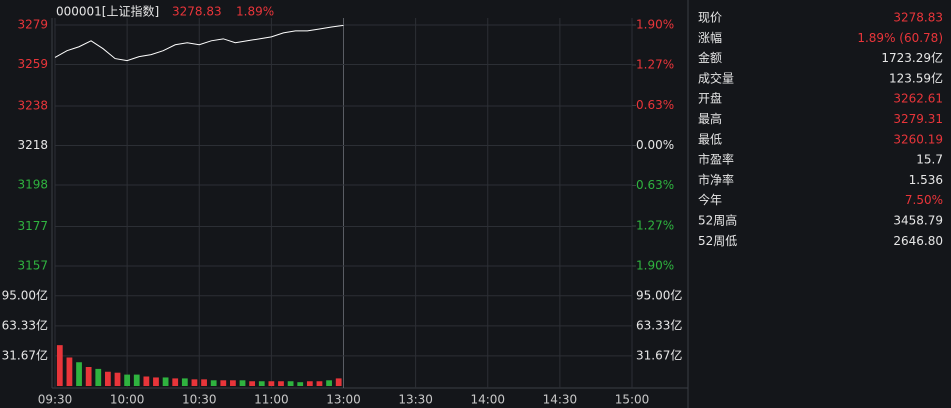 The width and height of the screenshot is (951, 408). I want to click on quote-label: 现价, so click(710, 18).